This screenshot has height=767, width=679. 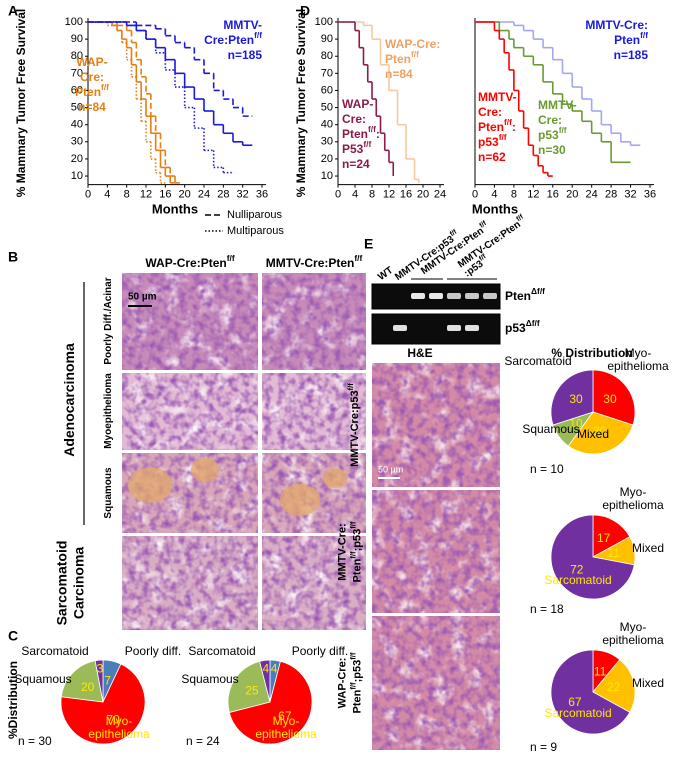 I want to click on x-tick-label: 4, so click(x=107, y=195).